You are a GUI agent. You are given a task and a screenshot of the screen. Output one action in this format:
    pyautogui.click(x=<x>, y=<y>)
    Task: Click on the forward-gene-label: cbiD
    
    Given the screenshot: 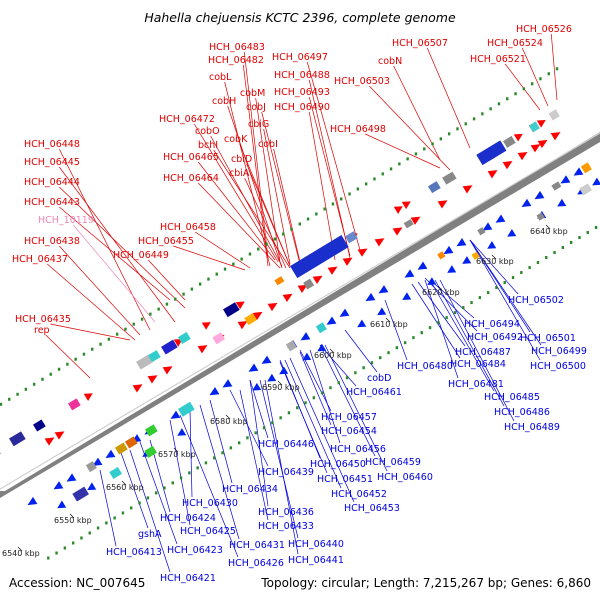 What is the action you would take?
    pyautogui.click(x=241, y=159)
    